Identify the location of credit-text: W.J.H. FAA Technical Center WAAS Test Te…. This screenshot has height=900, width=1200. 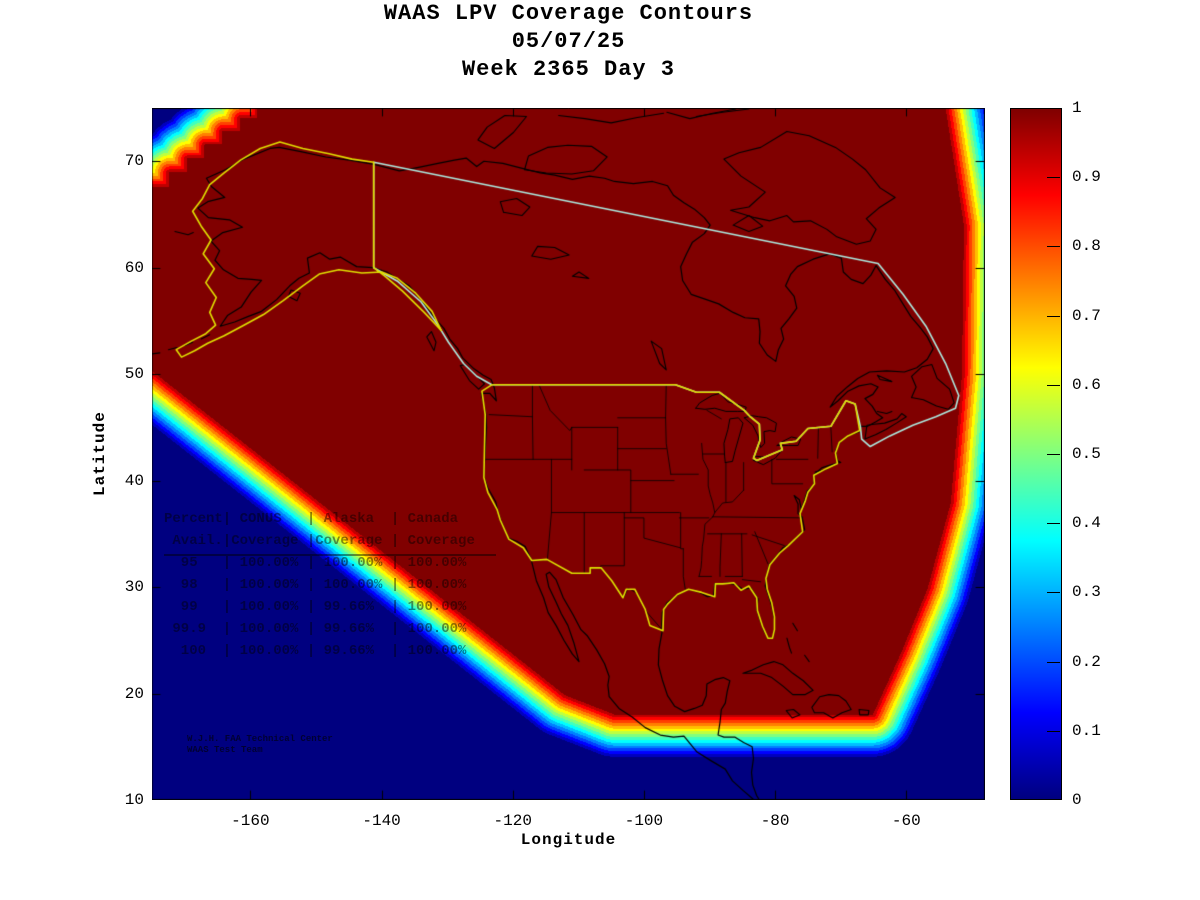
(260, 745).